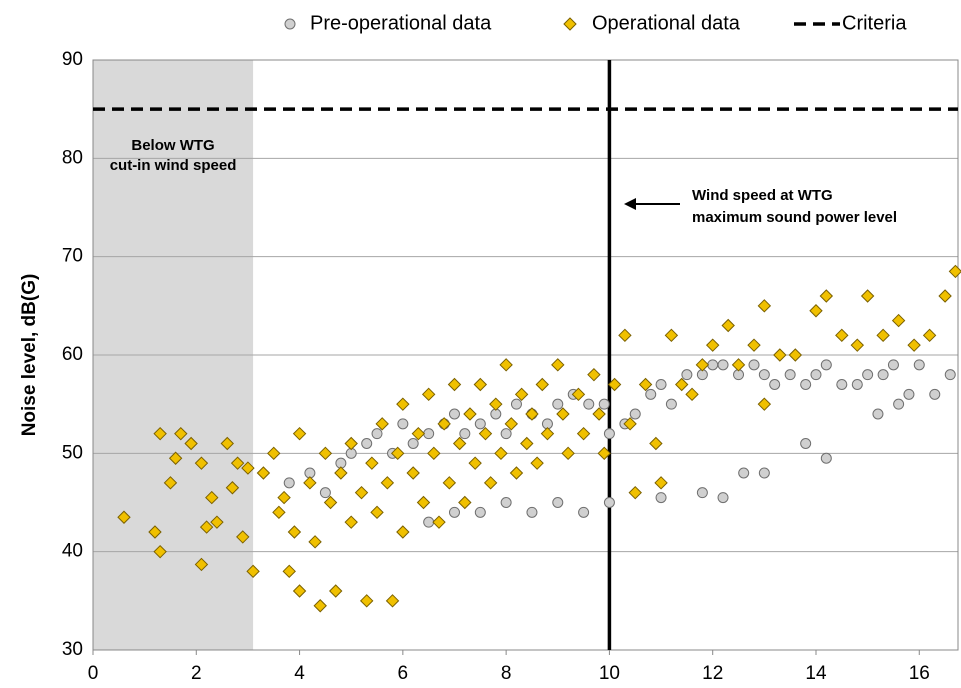 The width and height of the screenshot is (961, 688). I want to click on legend-label: Pre-operational data, so click(401, 23).